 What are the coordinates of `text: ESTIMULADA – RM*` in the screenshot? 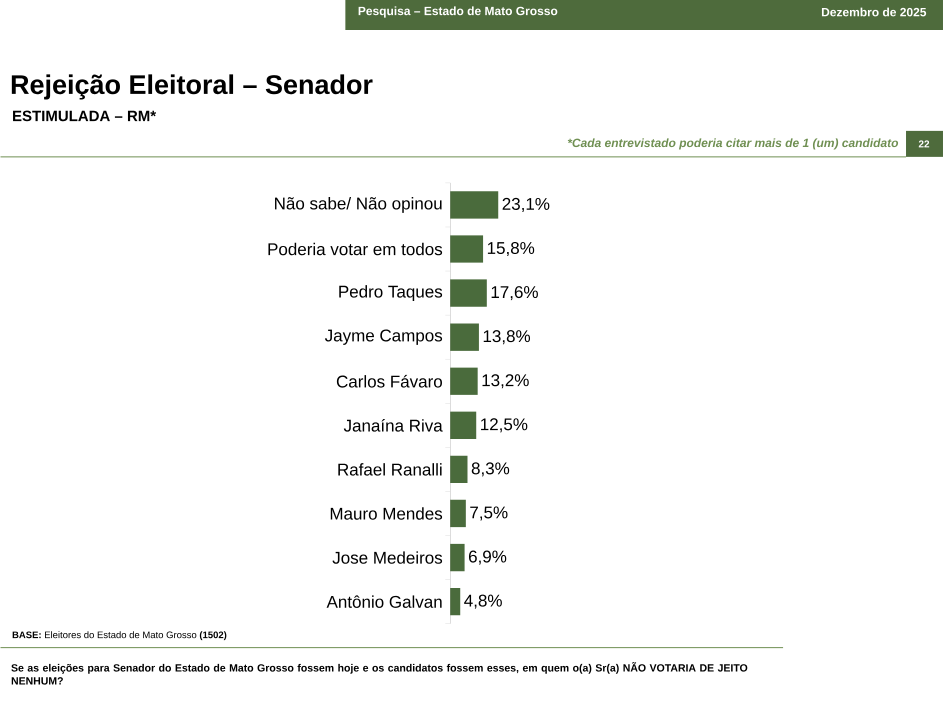 It's located at (84, 116).